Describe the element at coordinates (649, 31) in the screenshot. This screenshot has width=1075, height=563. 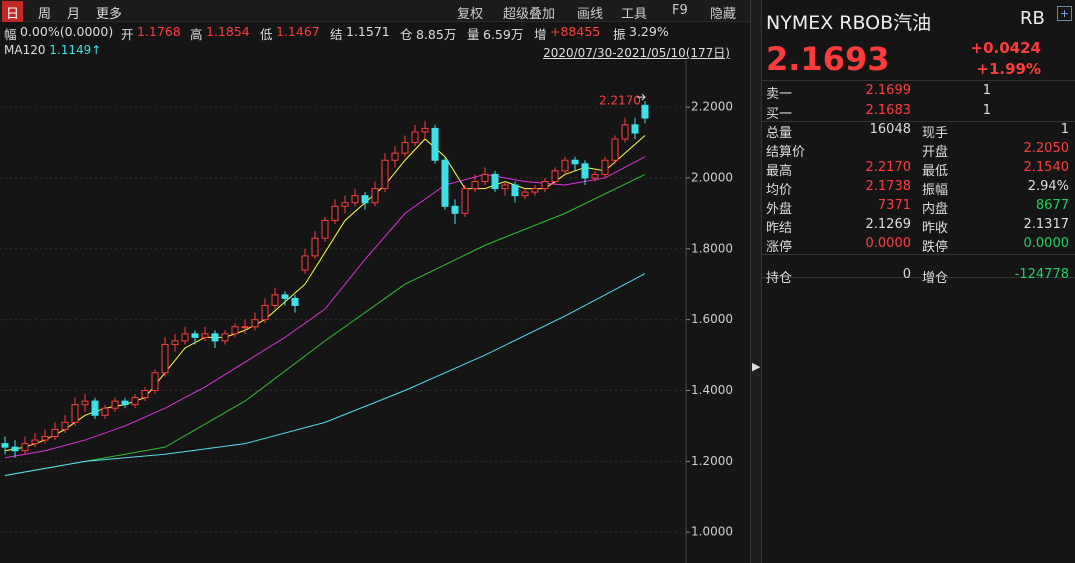
I see `info-value: 3.29%` at that location.